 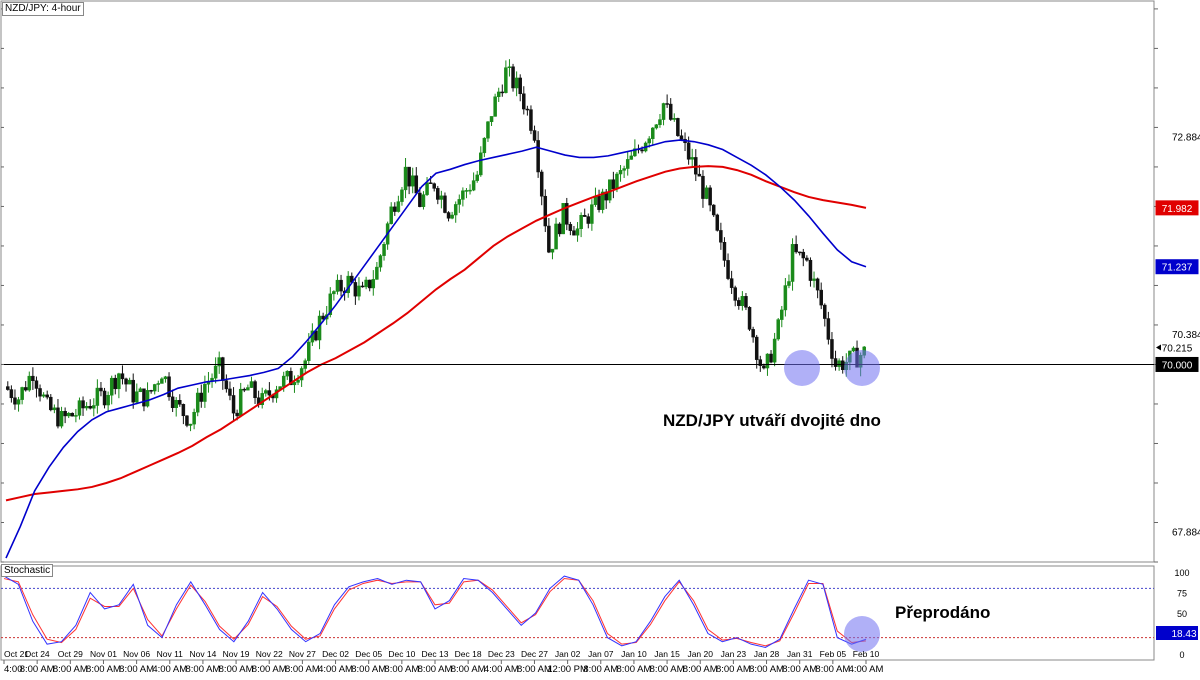 I want to click on x-date-label: Oct 29, so click(x=70, y=654).